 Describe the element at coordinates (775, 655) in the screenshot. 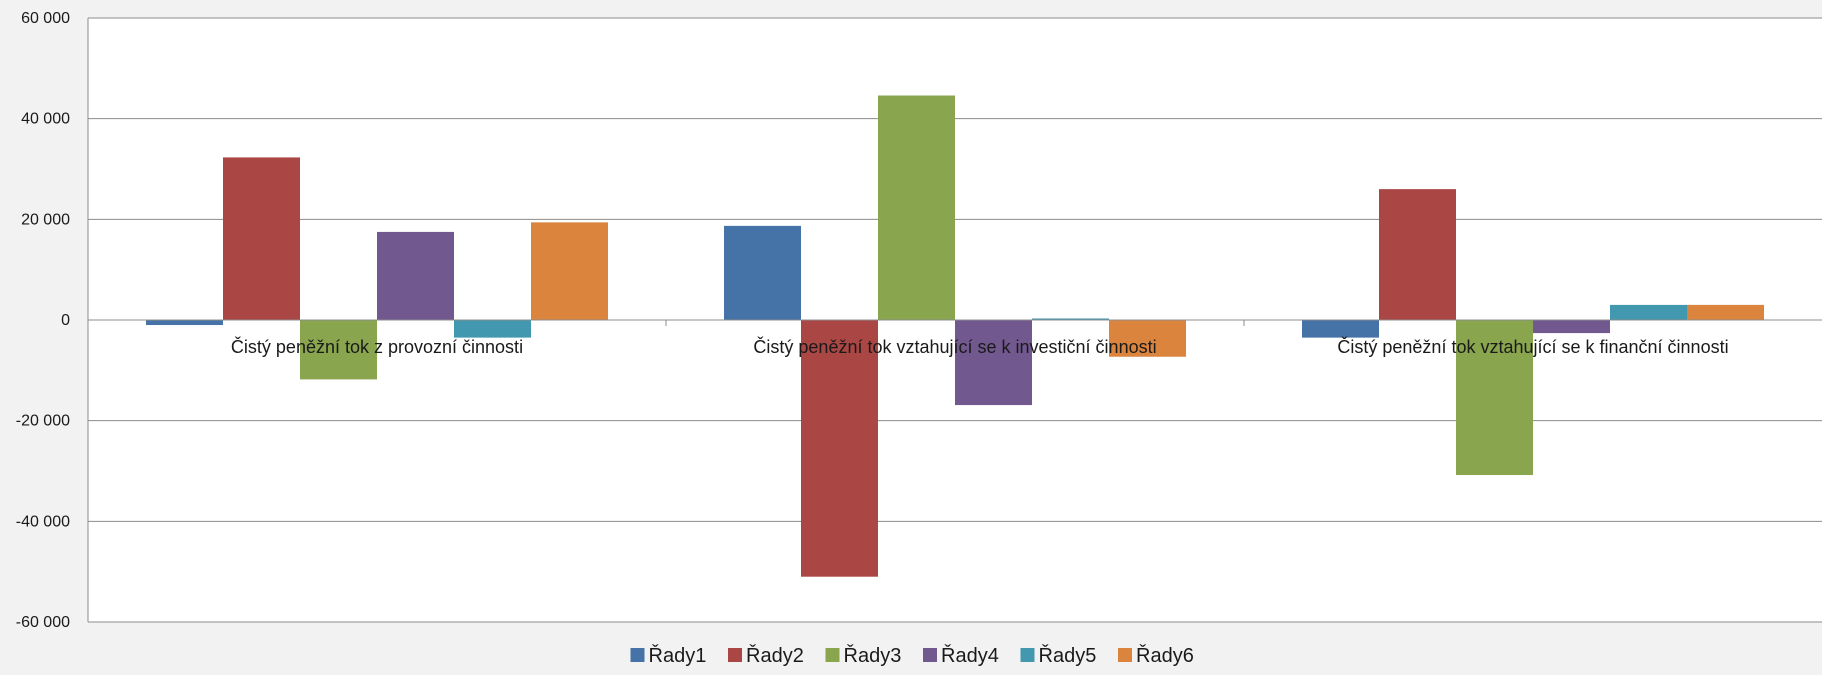

I see `legend-label: Řady2` at that location.